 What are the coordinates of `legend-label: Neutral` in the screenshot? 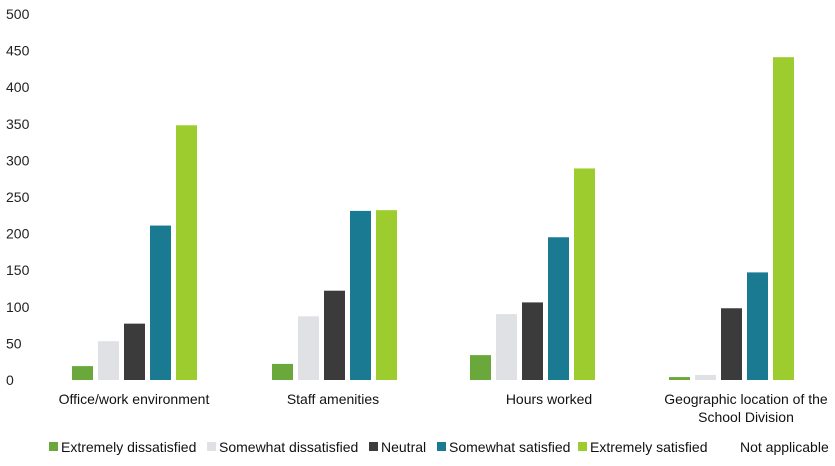 It's located at (403, 447).